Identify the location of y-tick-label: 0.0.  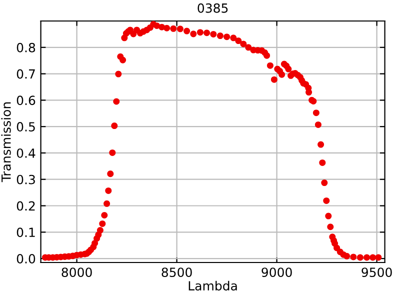
(26, 259).